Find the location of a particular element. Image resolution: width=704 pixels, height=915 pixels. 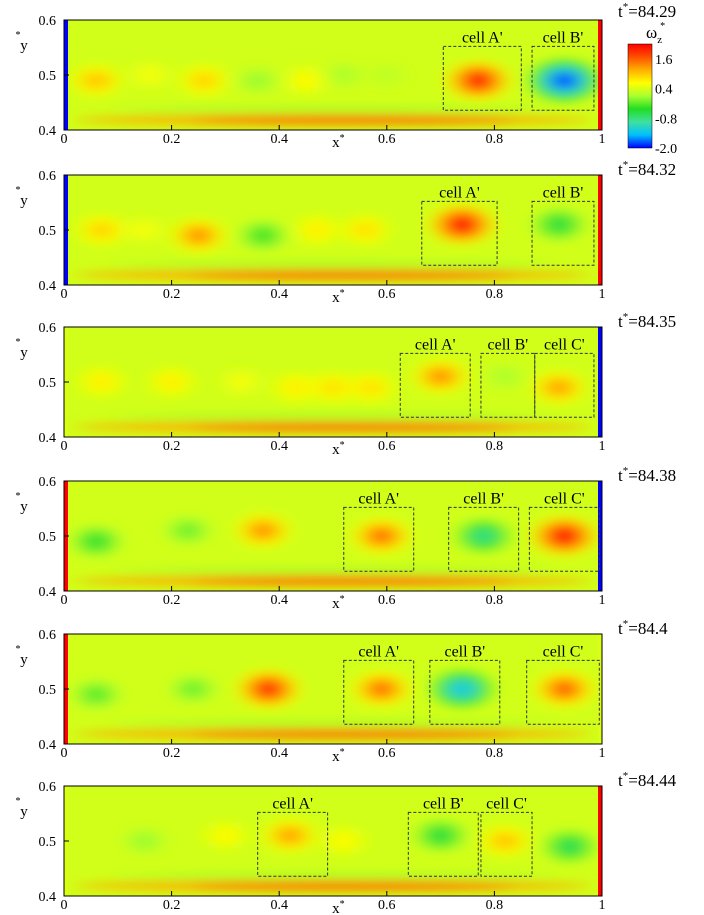

x-tick-label: 1 is located at coordinates (602, 446).